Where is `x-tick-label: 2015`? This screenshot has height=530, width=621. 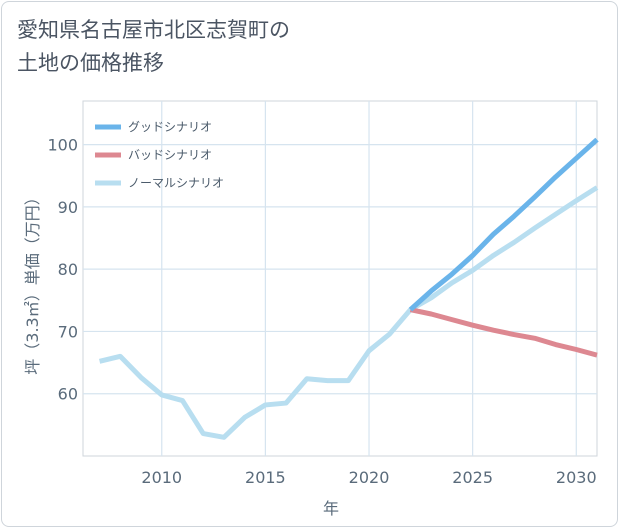 x-tick-label: 2015 is located at coordinates (265, 477).